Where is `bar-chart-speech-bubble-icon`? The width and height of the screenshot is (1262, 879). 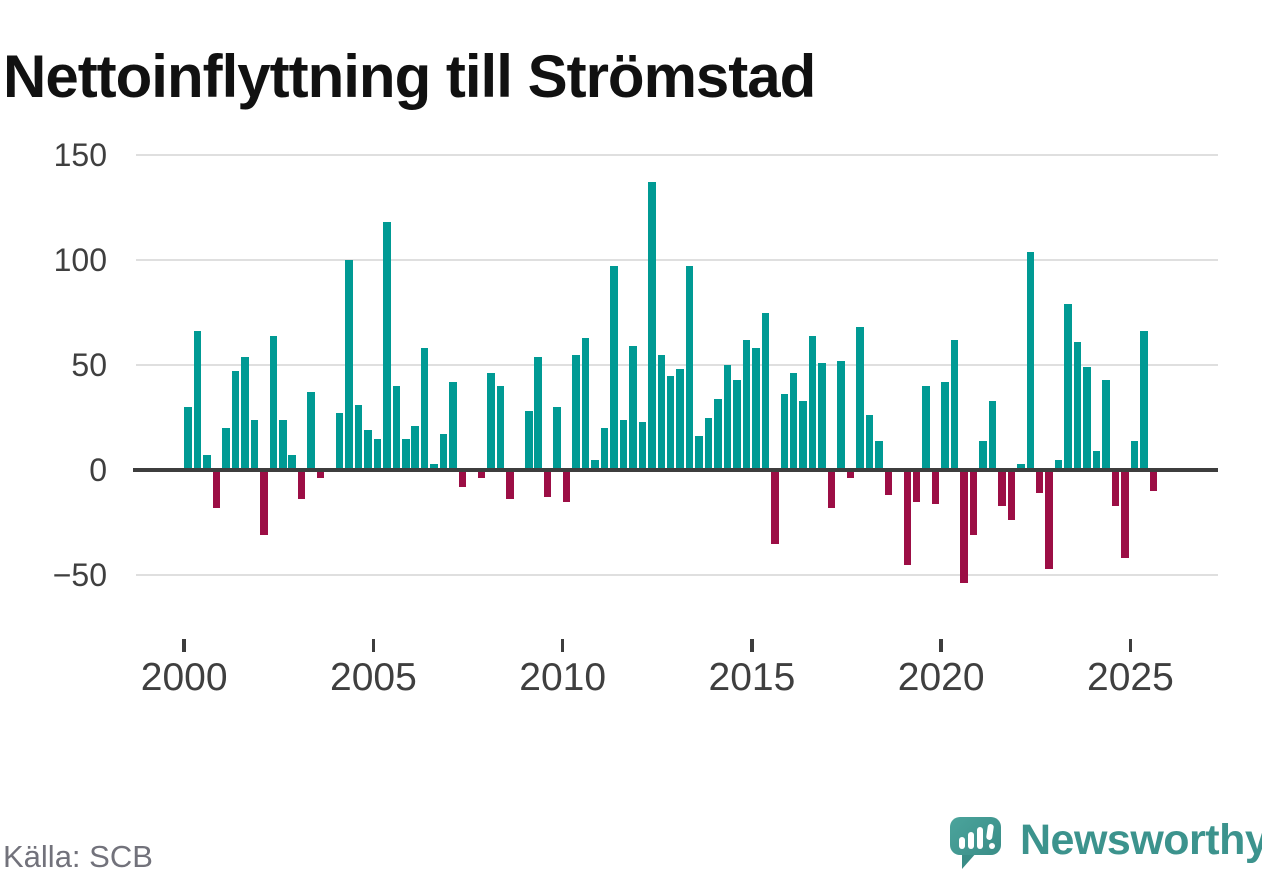
bar-chart-speech-bubble-icon is located at coordinates (975, 836).